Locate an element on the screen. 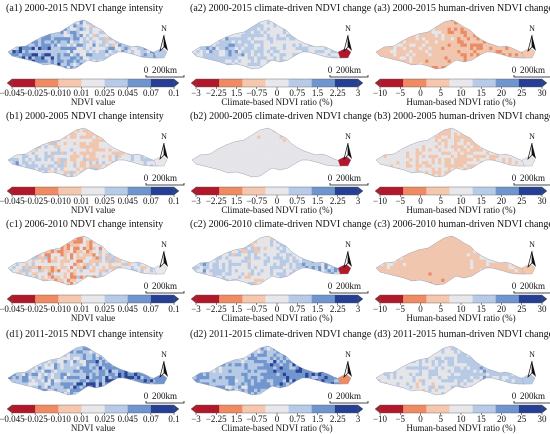 The image size is (550, 434). north-label: N is located at coordinates (164, 28).